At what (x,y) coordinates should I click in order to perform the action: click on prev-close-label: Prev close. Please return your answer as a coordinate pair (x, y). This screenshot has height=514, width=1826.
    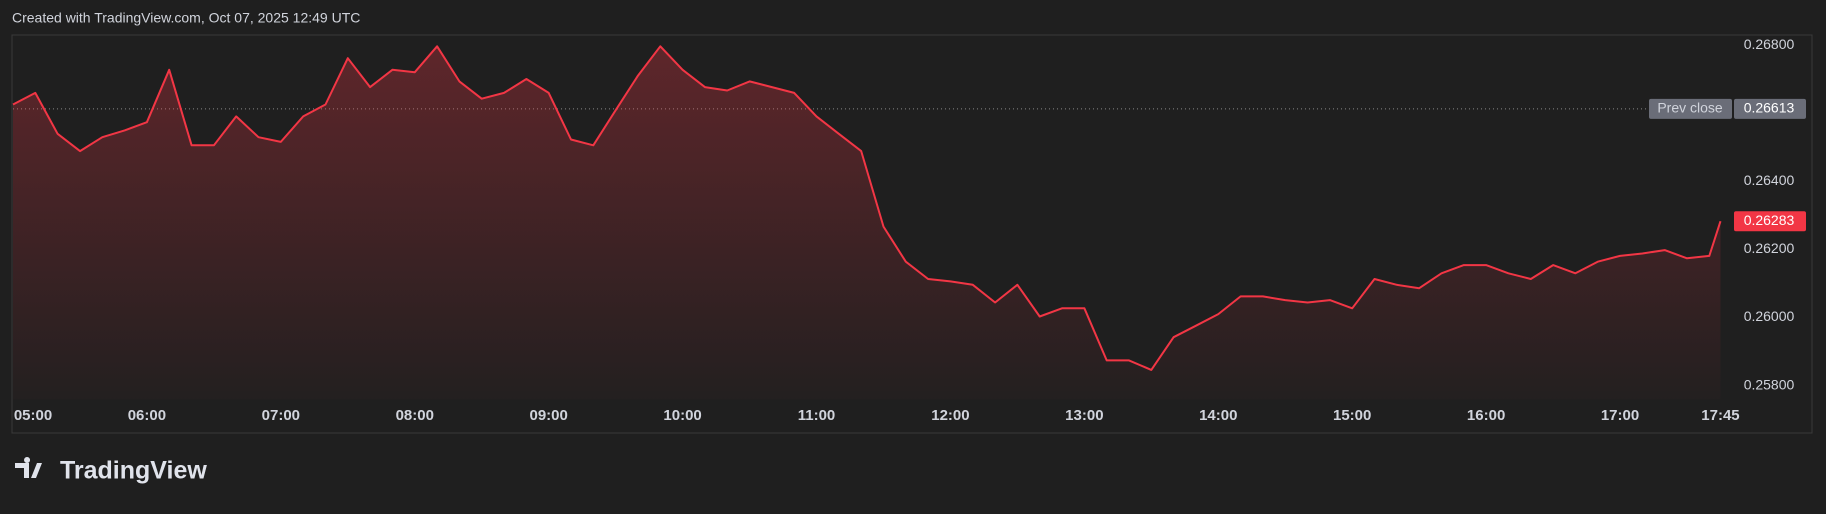
    Looking at the image, I should click on (1690, 108).